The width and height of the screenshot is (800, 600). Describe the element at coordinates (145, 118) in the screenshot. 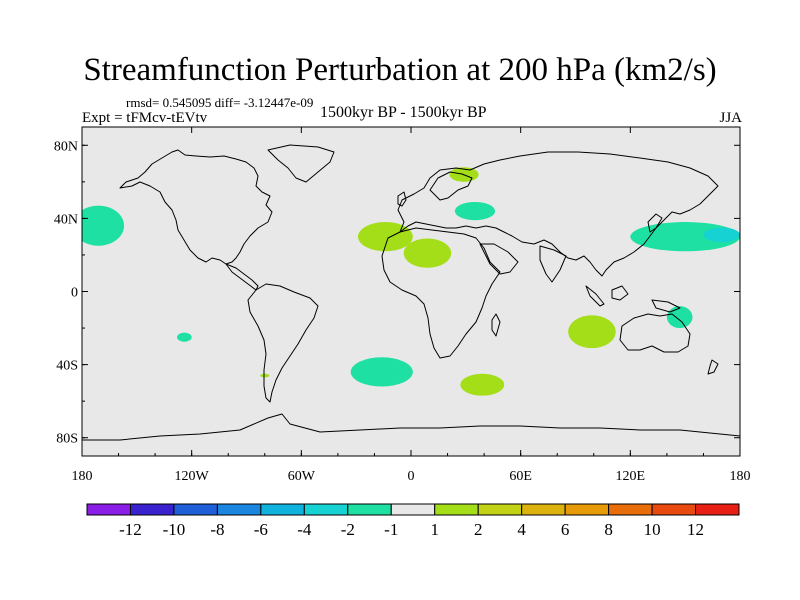

I see `experiment-label: Expt = tFMcv-tEVtv` at that location.